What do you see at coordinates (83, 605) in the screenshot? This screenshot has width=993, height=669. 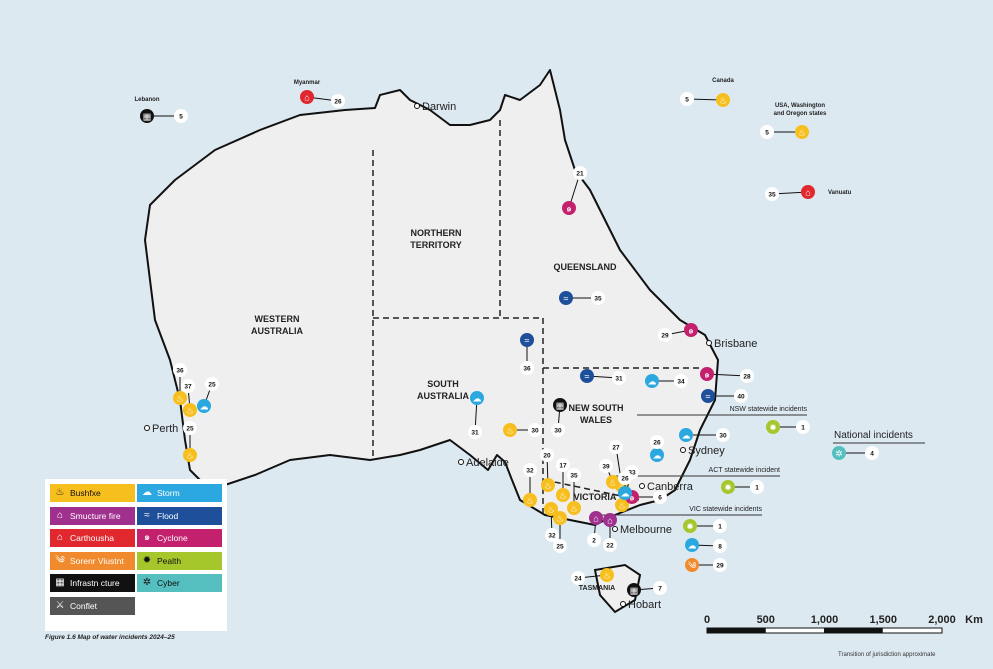 I see `legend-label: Conflet` at bounding box center [83, 605].